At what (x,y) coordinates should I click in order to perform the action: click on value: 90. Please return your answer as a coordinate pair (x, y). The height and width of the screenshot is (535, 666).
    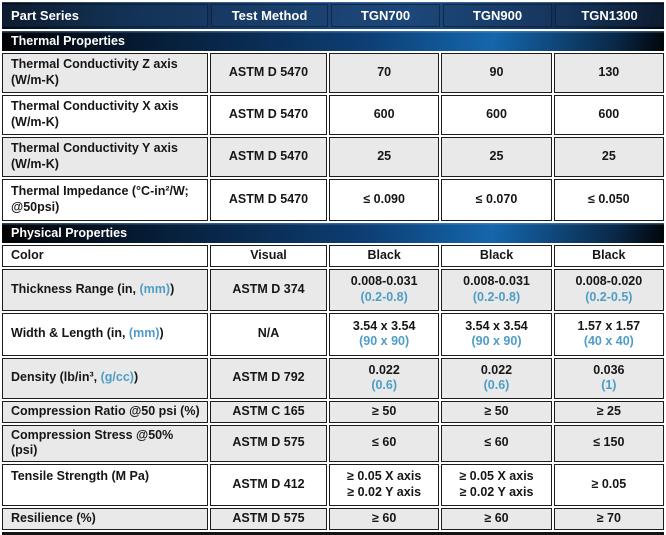
    Looking at the image, I should click on (496, 72).